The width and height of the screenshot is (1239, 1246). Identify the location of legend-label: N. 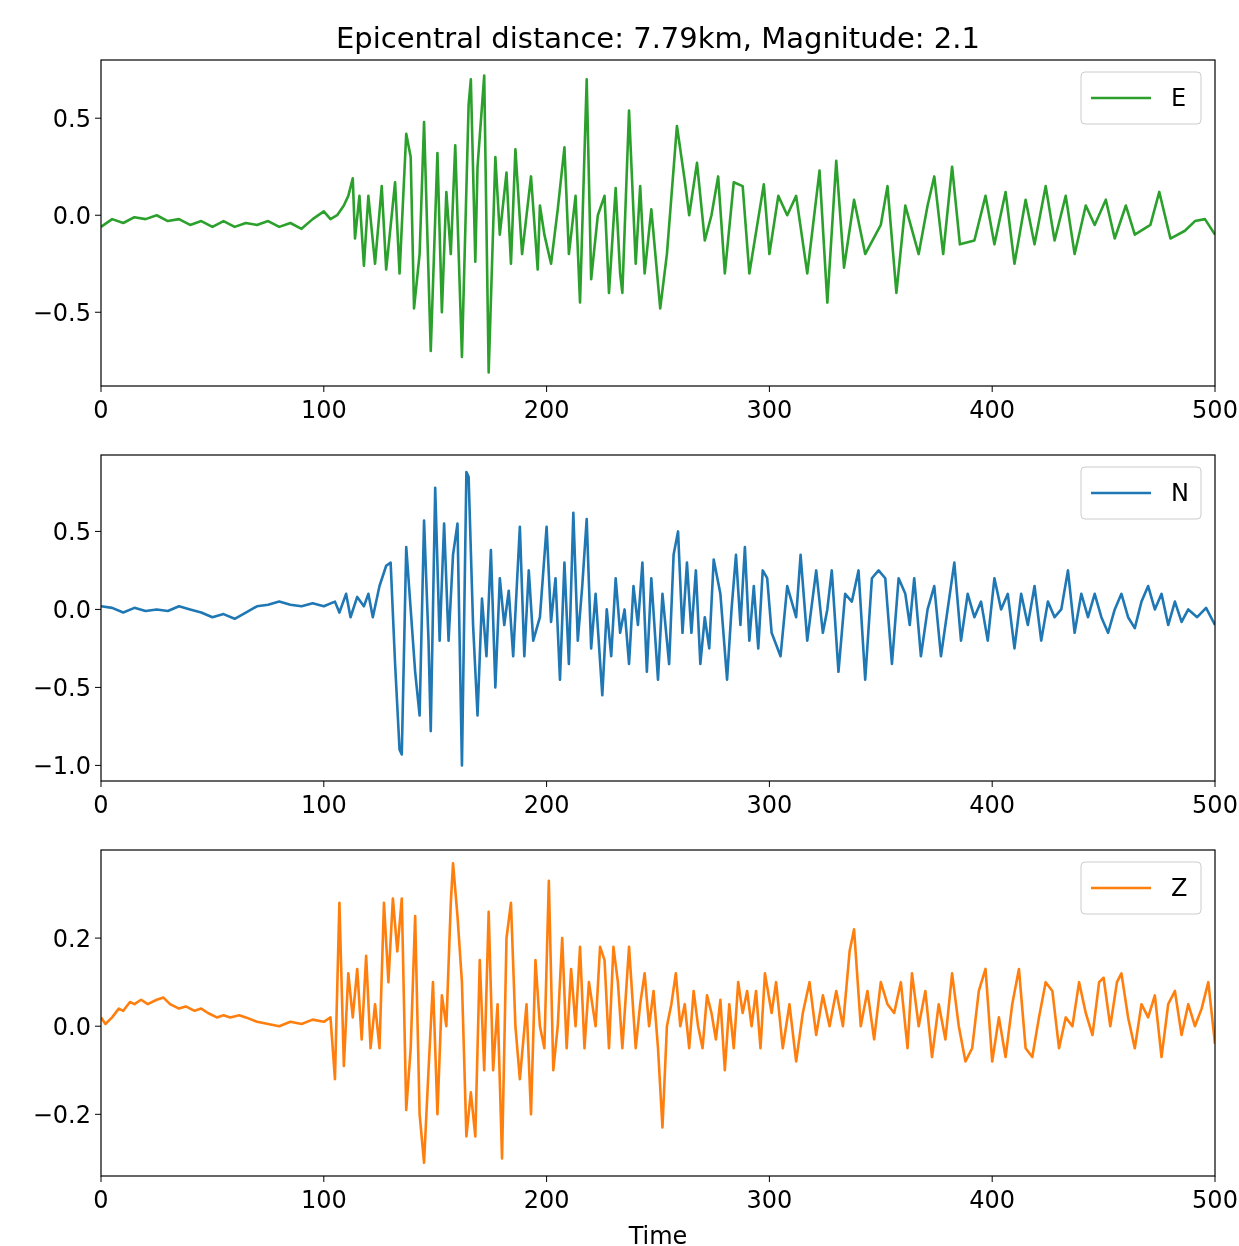
(1180, 493).